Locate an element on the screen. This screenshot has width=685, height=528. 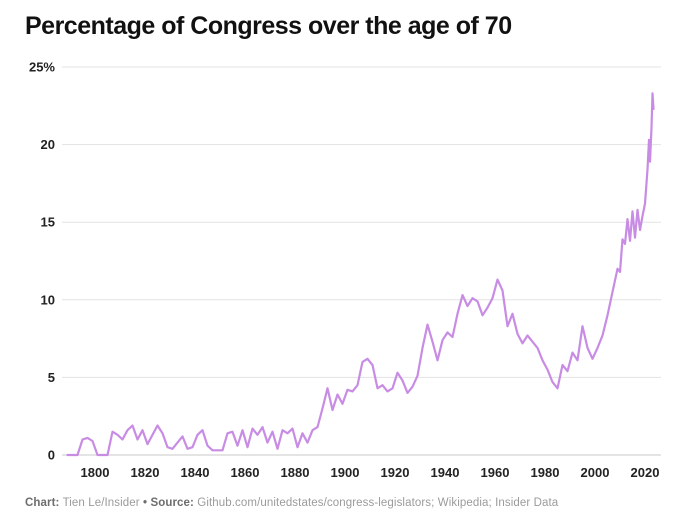
x-axis-tick-label: 2020 is located at coordinates (645, 472).